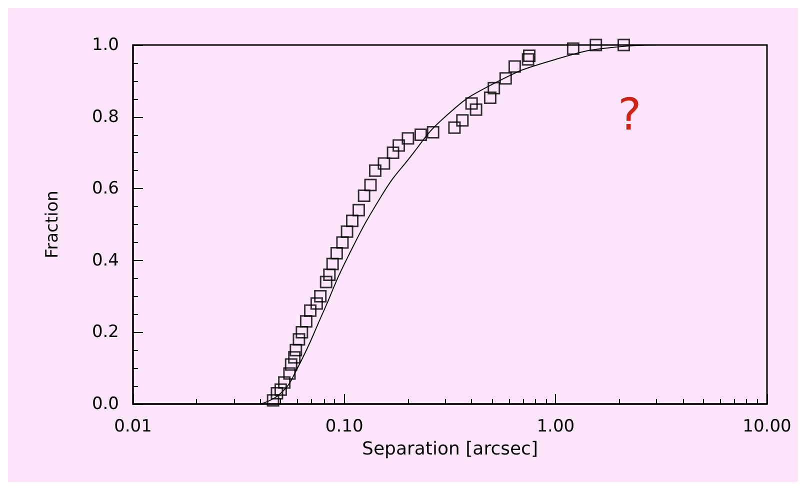 Image resolution: width=806 pixels, height=490 pixels. Describe the element at coordinates (630, 115) in the screenshot. I see `annotation: ?` at that location.